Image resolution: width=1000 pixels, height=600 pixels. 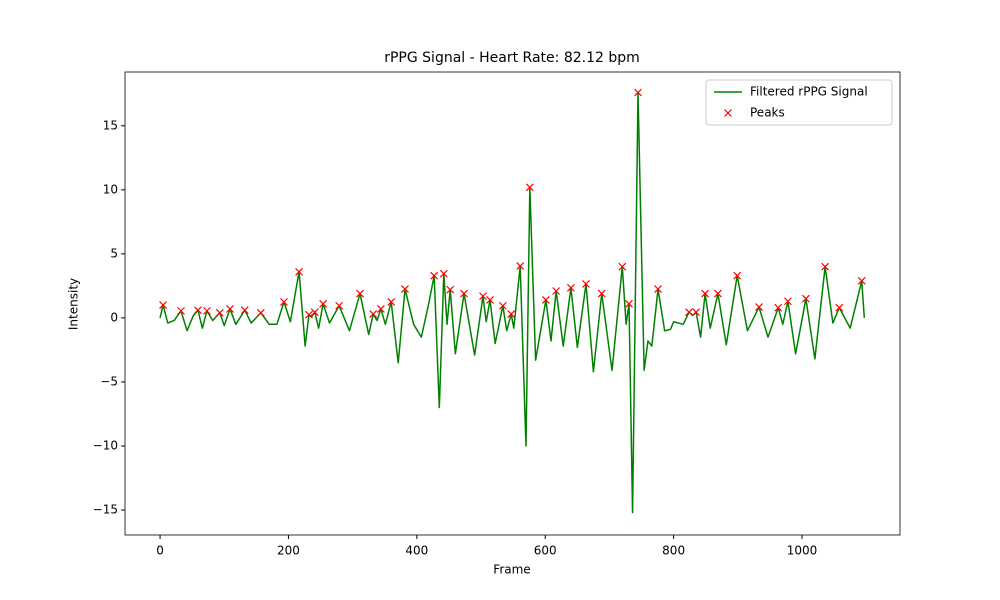 I want to click on chart-title: rPPG Signal - Heart Rate: 82.12 bpm, so click(x=512, y=58).